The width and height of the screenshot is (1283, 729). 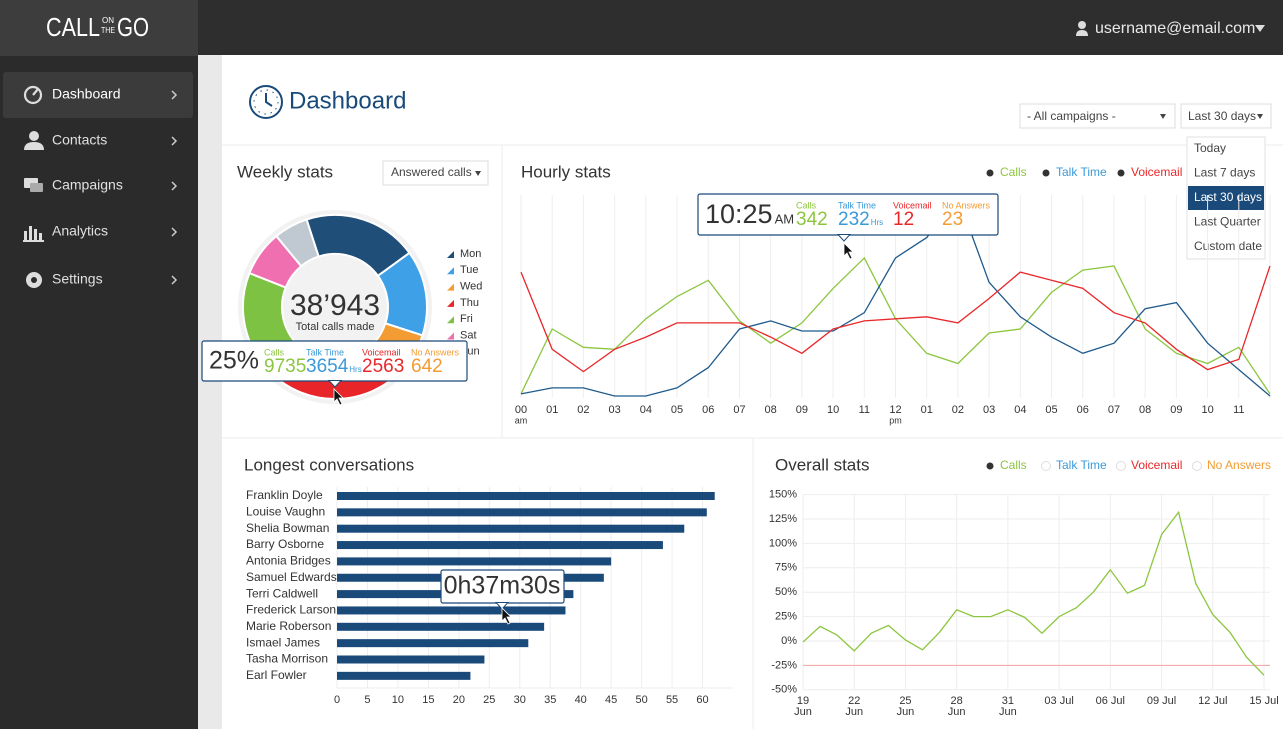 What do you see at coordinates (1228, 197) in the screenshot?
I see `period-option: Last 30 days` at bounding box center [1228, 197].